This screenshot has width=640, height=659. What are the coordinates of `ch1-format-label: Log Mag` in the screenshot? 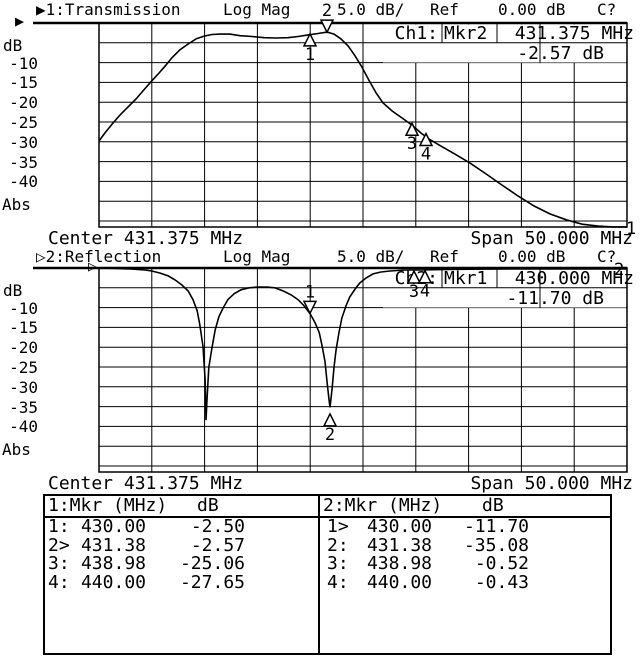 It's located at (257, 9).